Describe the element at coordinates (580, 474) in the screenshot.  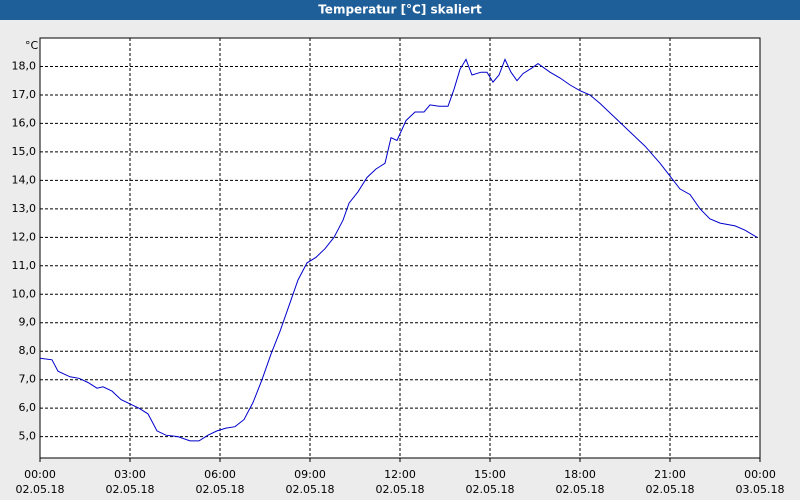
I see `x-tick-label: 18:00` at that location.